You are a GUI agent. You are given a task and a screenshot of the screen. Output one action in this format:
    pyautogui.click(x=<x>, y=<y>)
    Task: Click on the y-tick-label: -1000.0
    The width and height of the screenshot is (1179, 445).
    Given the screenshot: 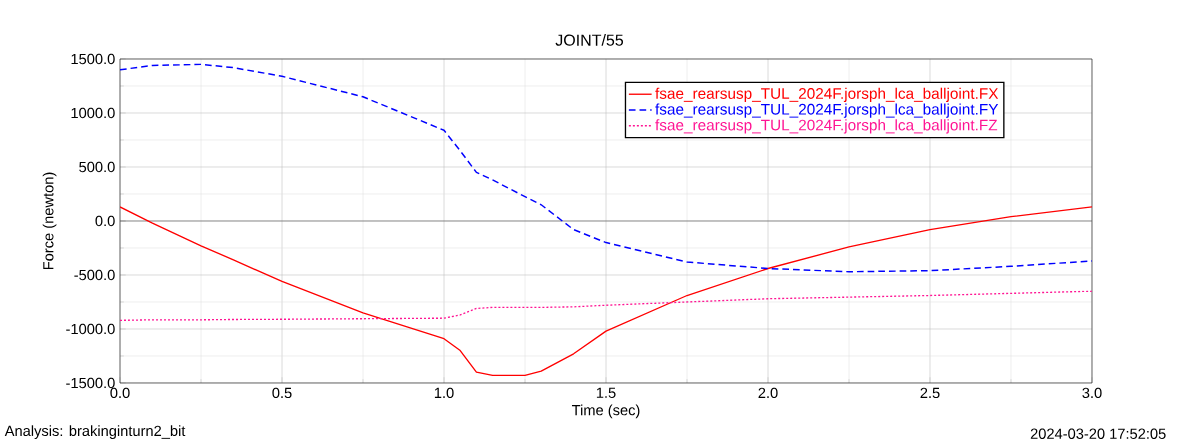 What is the action you would take?
    pyautogui.click(x=90, y=329)
    